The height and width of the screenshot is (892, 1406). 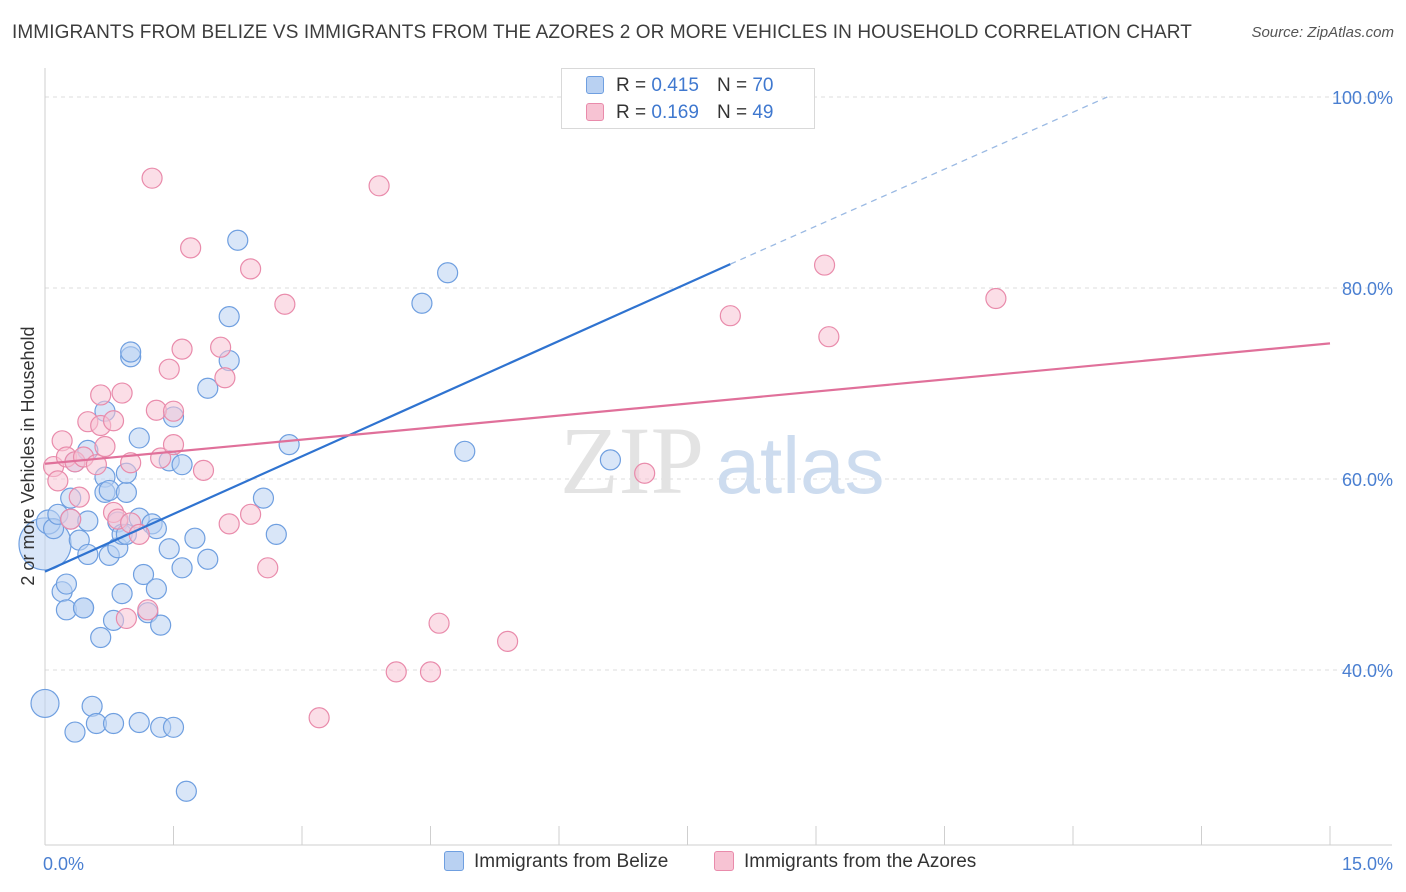 I want to click on azores-legend-swatch, so click(x=724, y=861).